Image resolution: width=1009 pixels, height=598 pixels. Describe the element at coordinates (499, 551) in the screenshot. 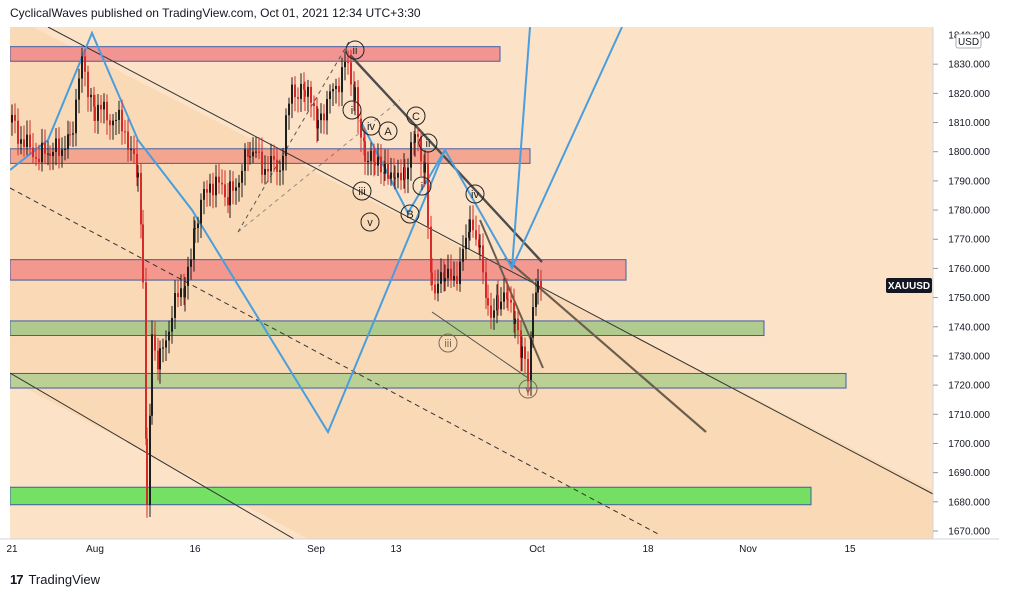

I see `time-axis` at that location.